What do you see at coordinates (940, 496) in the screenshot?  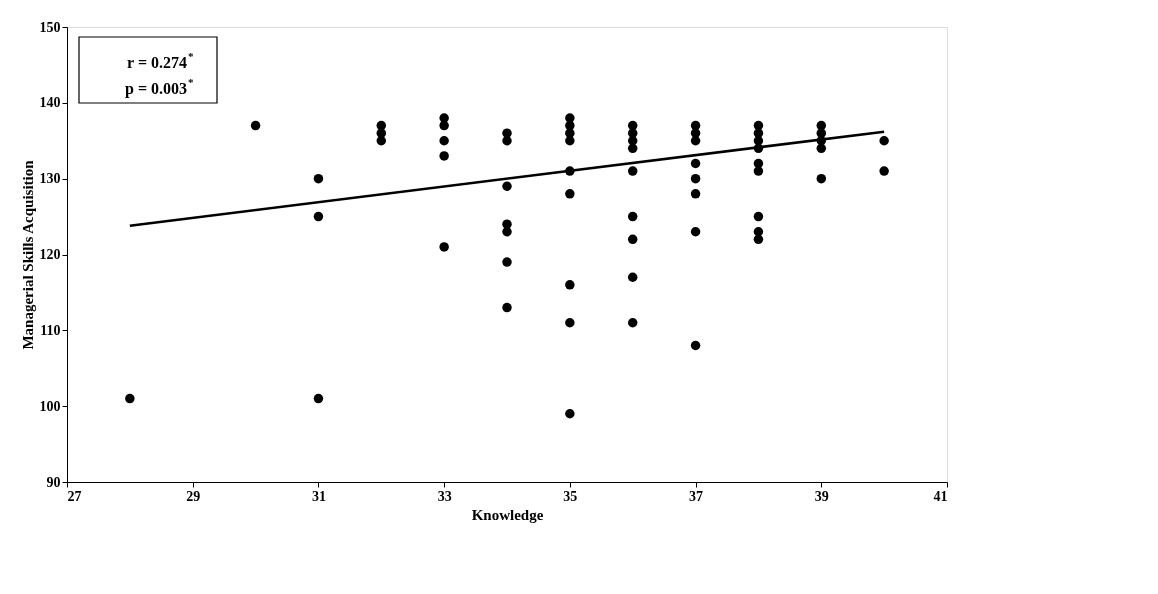 I see `x-tick-label: 41` at bounding box center [940, 496].